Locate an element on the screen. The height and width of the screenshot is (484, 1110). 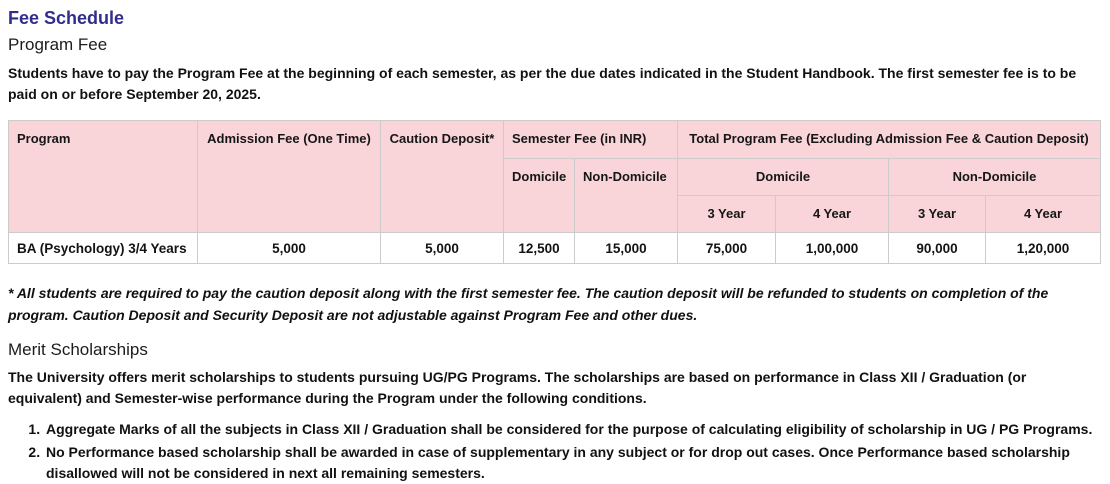
header-row-3: 3 Year 4 Year 3 Year 4 Year is located at coordinates (555, 214).